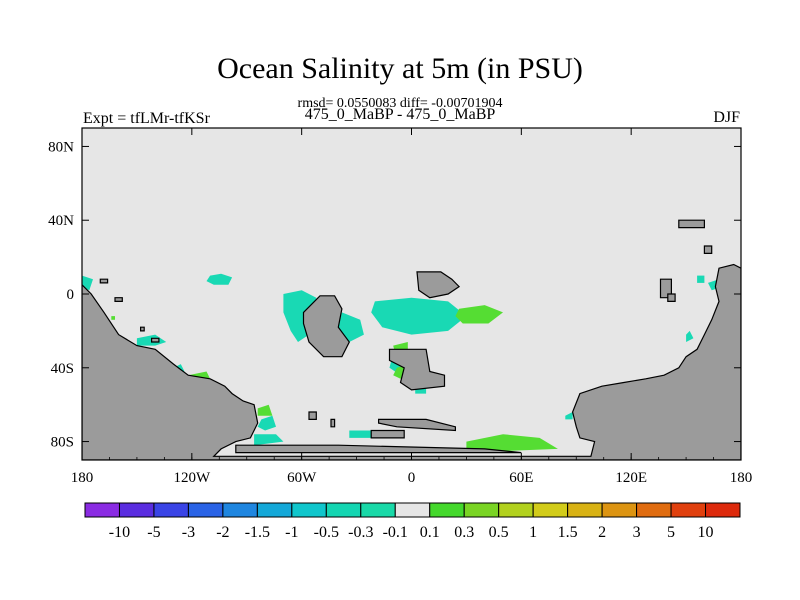 Image resolution: width=800 pixels, height=600 pixels. Describe the element at coordinates (61, 147) in the screenshot. I see `y-tick-label-0: 80N` at that location.